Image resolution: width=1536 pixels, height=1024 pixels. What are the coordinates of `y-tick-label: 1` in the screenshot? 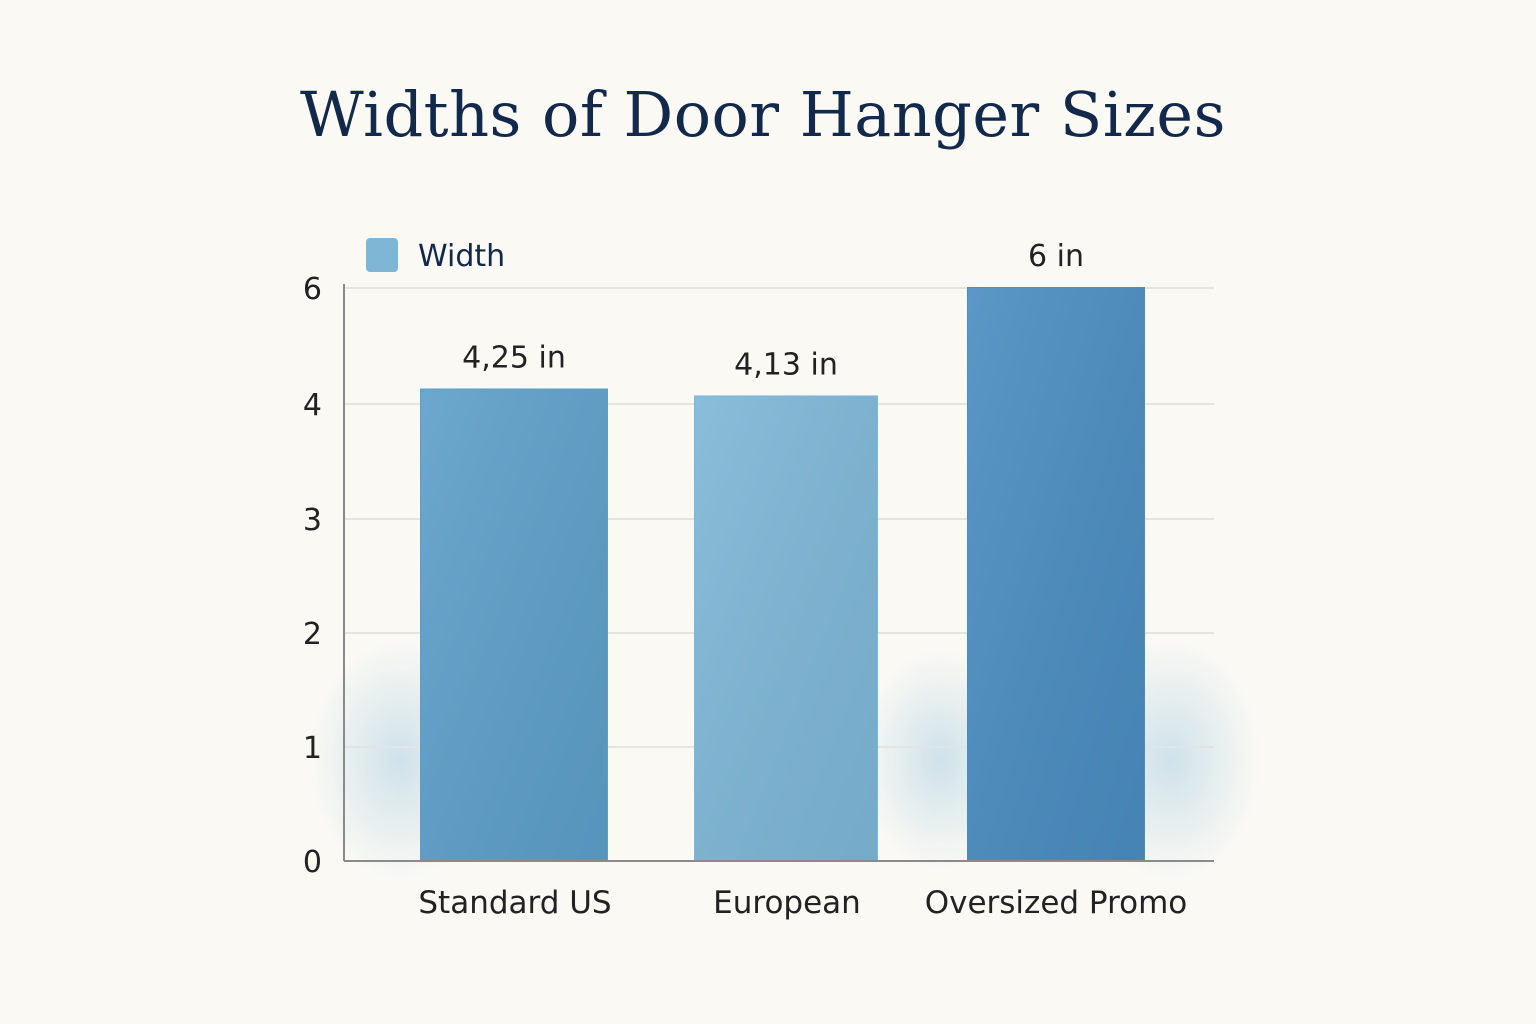 It's located at (312, 748).